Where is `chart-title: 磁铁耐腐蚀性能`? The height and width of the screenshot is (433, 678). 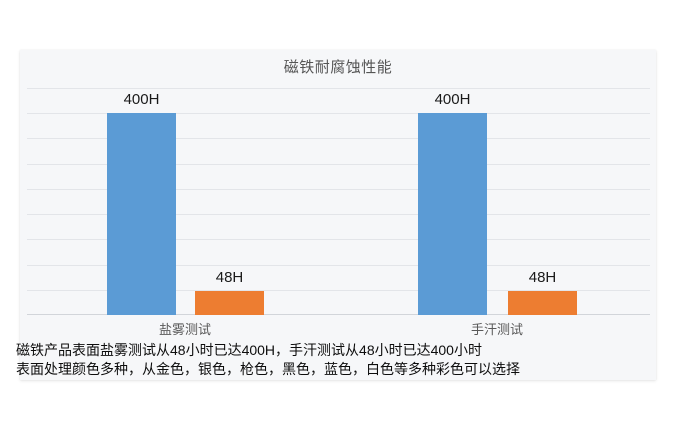
chart-title: 磁铁耐腐蚀性能 is located at coordinates (338, 67).